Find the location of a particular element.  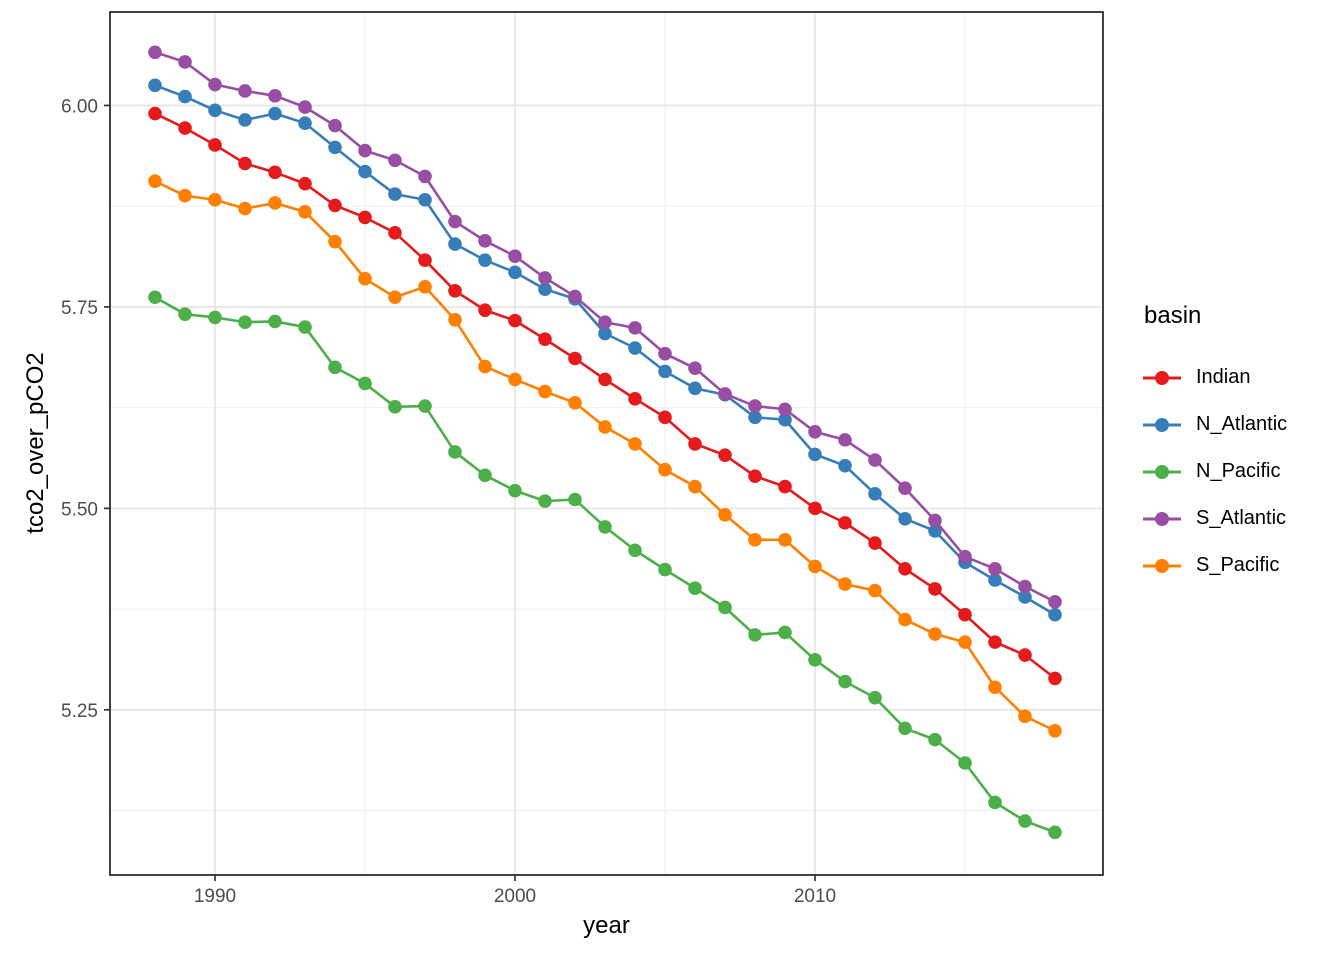

y-tick-label: 6.00 is located at coordinates (79, 106).